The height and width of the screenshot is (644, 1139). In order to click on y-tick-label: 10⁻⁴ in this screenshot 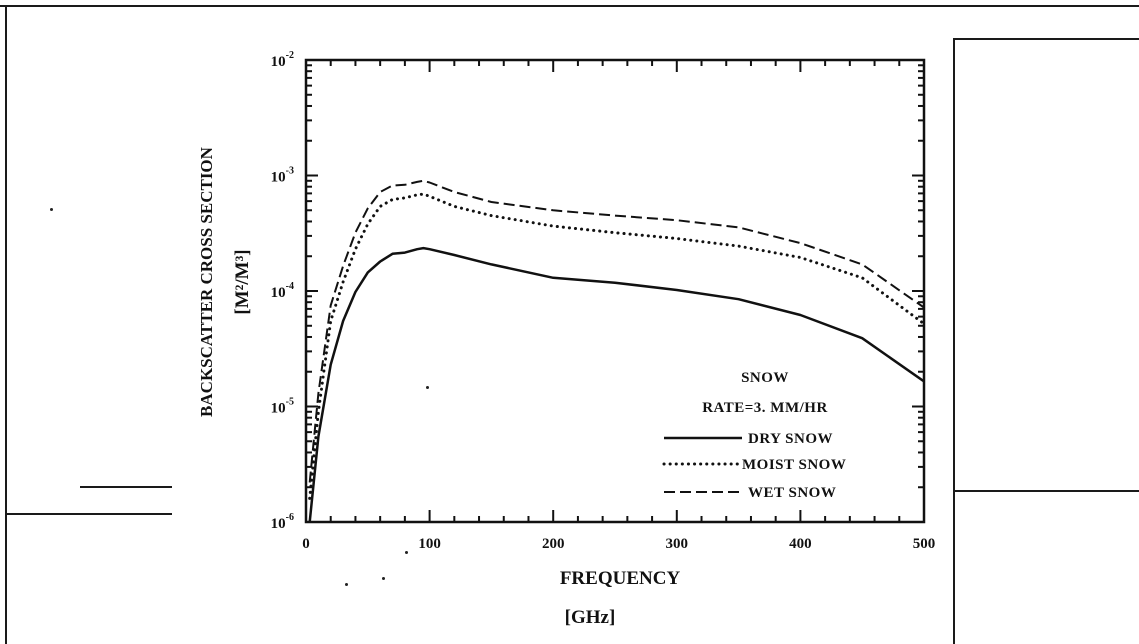, I will do `click(282, 291)`.